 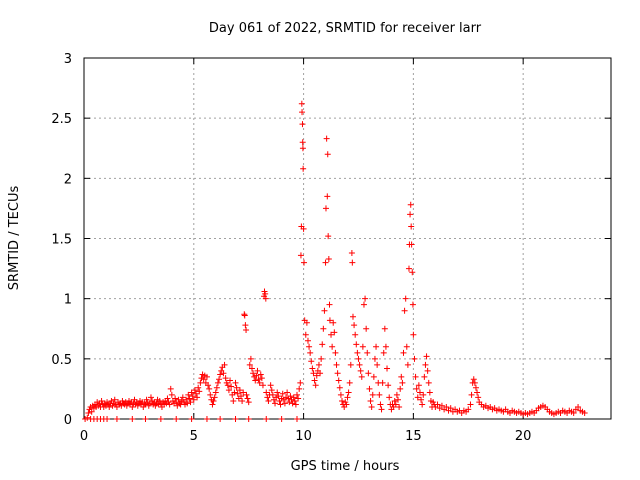 I want to click on x-tick-labels: 0 5 10 15 20, so click(x=306, y=436).